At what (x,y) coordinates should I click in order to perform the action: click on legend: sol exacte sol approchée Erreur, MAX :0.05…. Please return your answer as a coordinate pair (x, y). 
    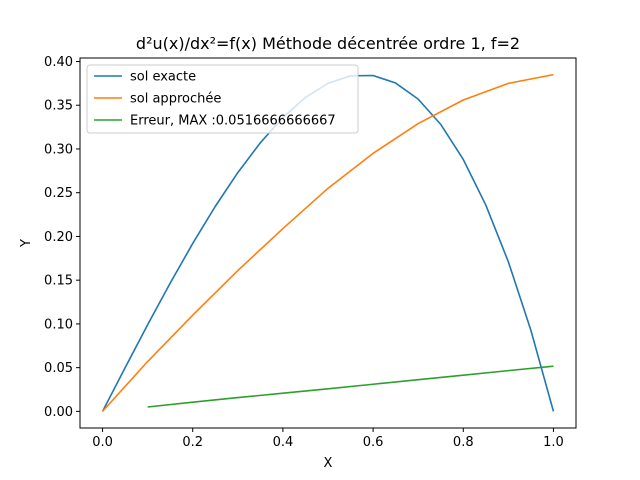
    Looking at the image, I should click on (222, 99).